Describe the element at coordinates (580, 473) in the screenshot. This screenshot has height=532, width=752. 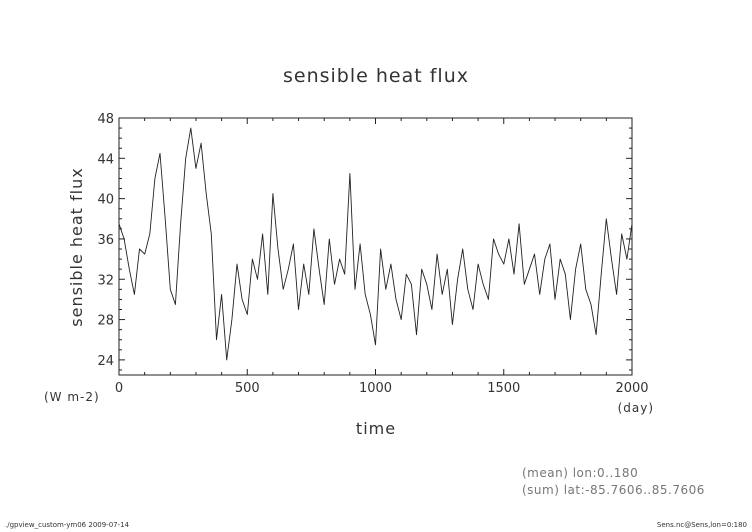
I see `note-mean: (mean) lon:0..180` at that location.